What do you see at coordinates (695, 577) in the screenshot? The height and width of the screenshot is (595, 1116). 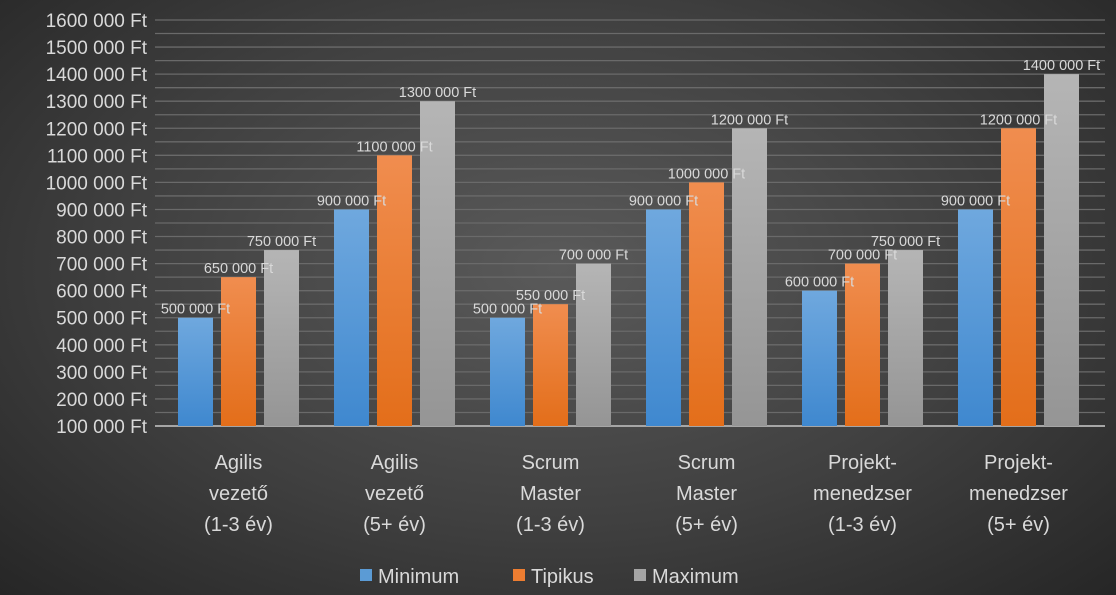 I see `legend-label: Maximum` at bounding box center [695, 577].